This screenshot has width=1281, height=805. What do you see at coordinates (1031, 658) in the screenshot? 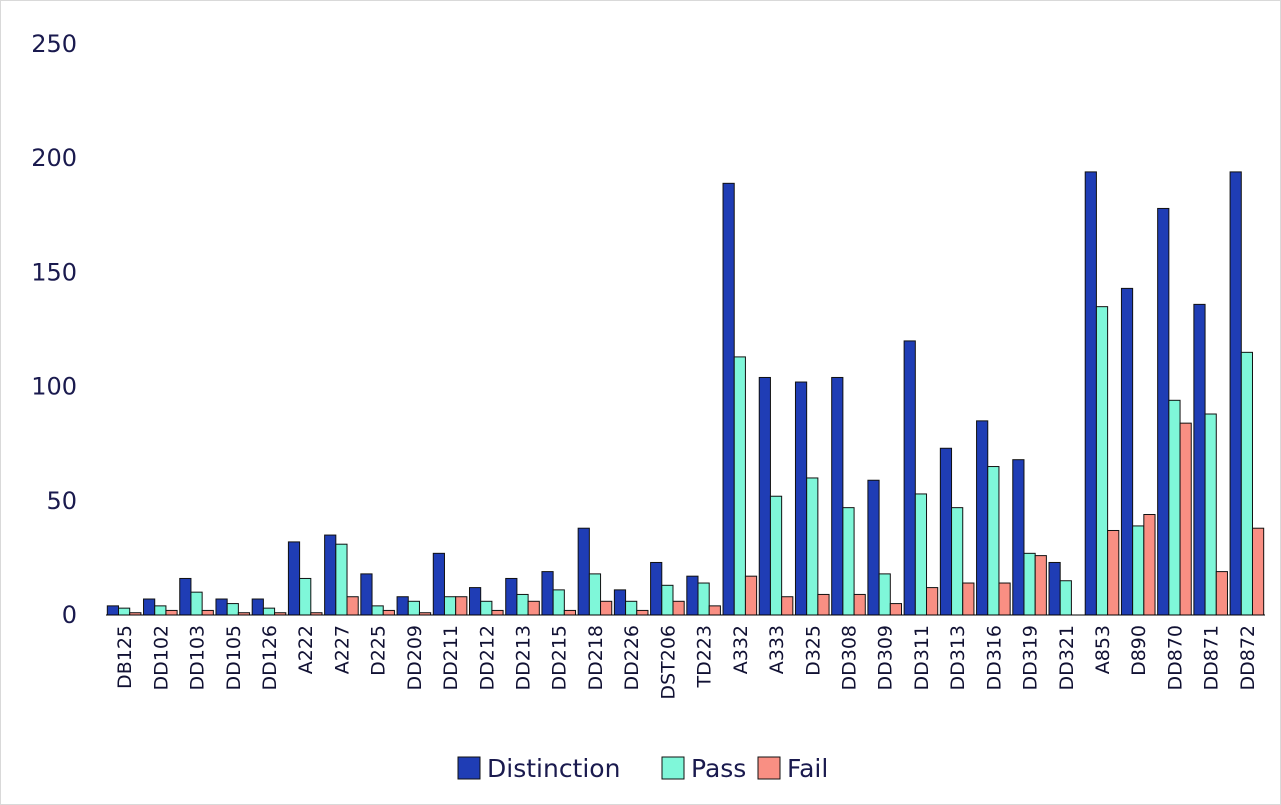
I see `x-tick-label: DD319` at bounding box center [1031, 658].